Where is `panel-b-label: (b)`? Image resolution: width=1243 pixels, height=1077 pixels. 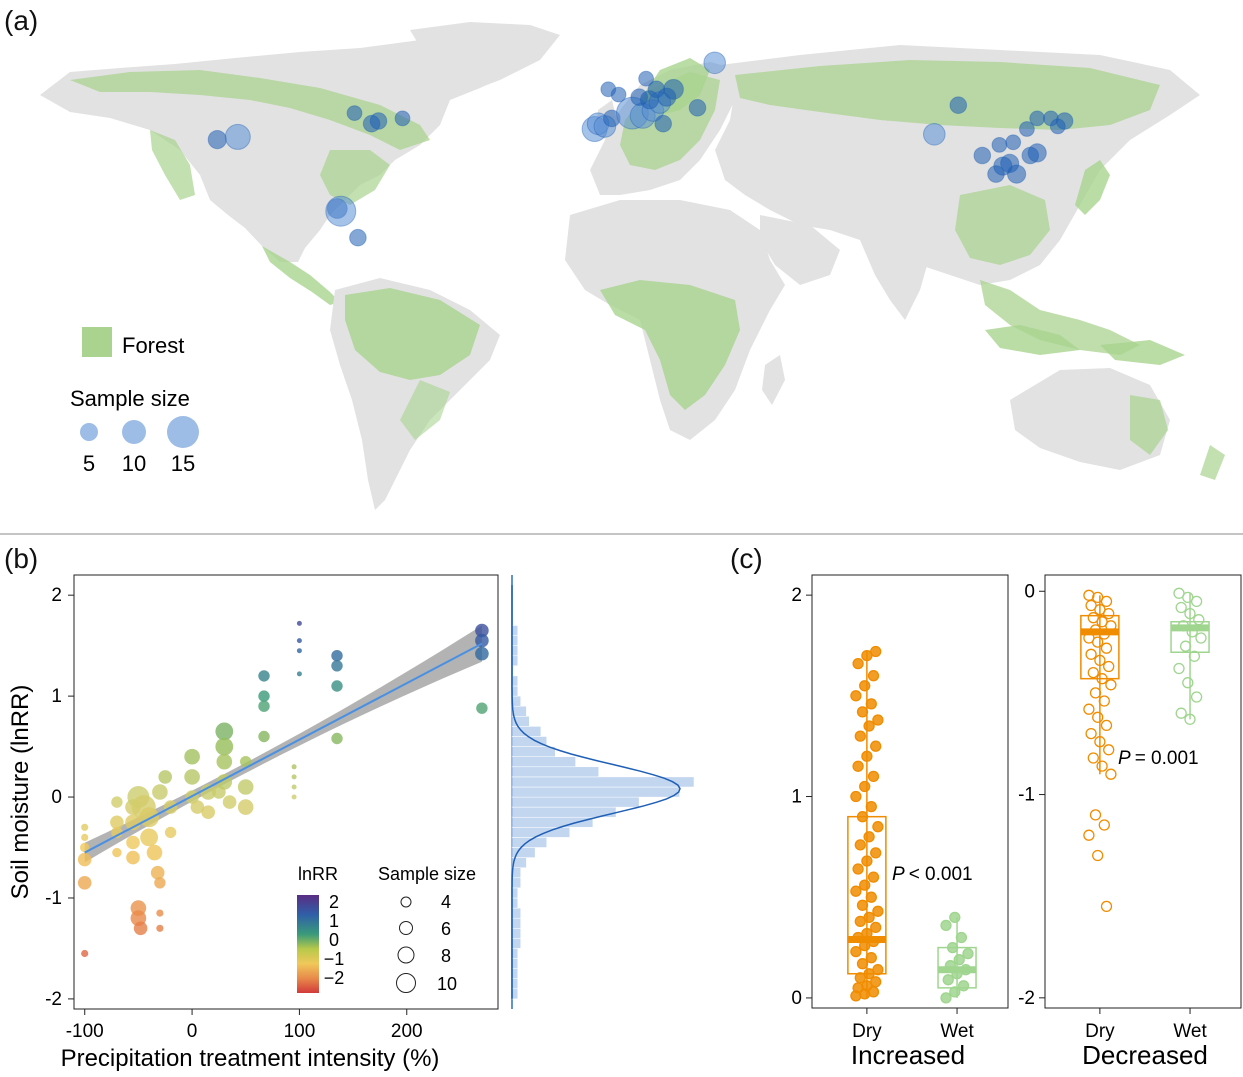
panel-b-label: (b) is located at coordinates (21, 558).